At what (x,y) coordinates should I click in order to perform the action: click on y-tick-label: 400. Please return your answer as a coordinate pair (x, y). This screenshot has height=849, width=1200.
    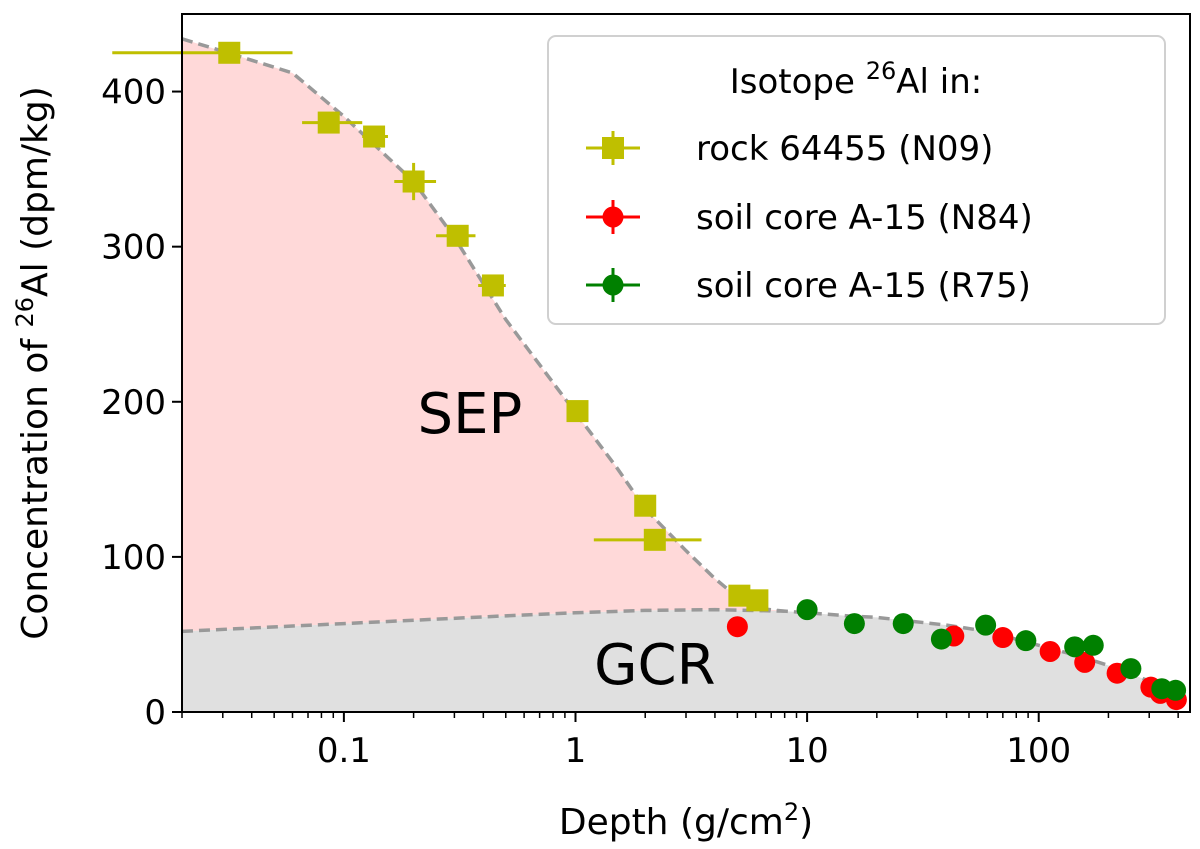
    Looking at the image, I should click on (133, 93).